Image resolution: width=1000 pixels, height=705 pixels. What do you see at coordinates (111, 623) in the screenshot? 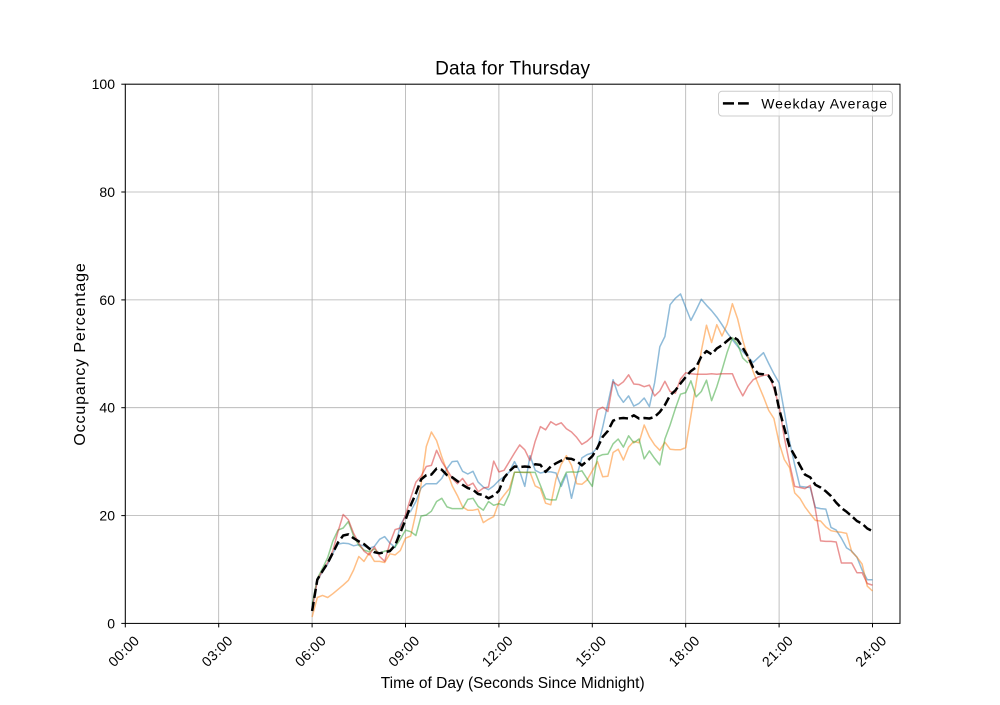
I see `svg-text: 0` at bounding box center [111, 623].